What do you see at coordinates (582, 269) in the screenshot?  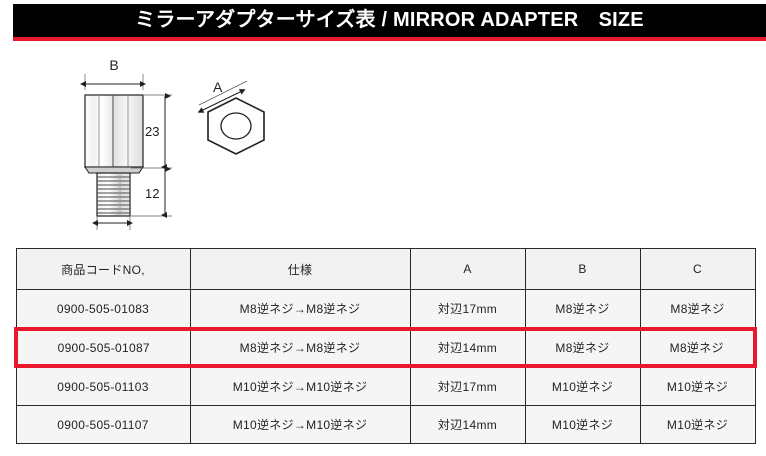 I see `column-header-b: B` at bounding box center [582, 269].